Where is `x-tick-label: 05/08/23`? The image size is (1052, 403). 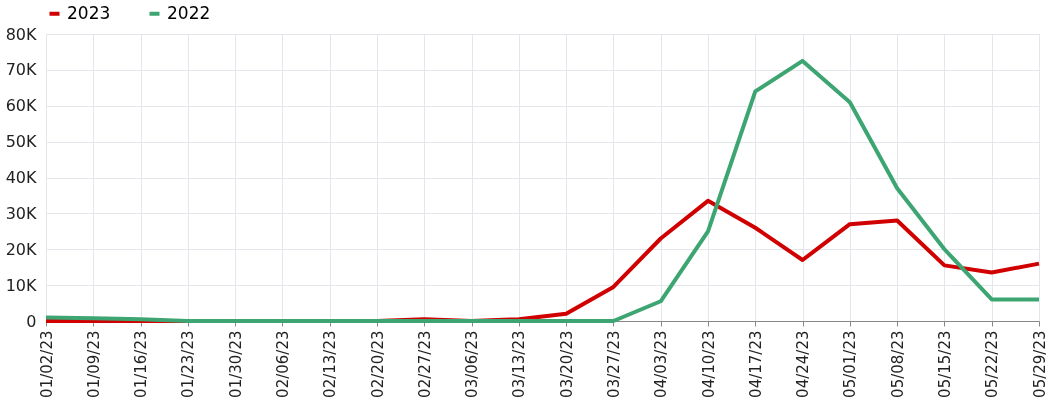
x-tick-label: 05/08/23 is located at coordinates (897, 364).